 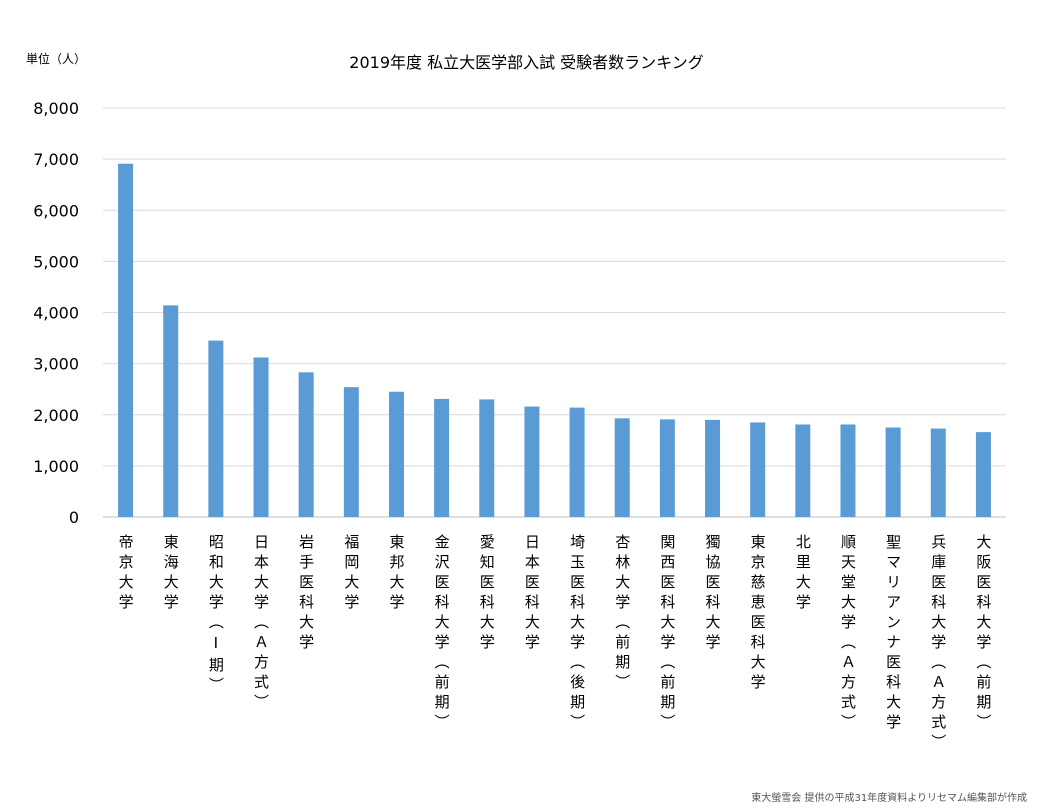 I want to click on x-tick-label: 杏林大学（前期）, so click(x=622, y=614).